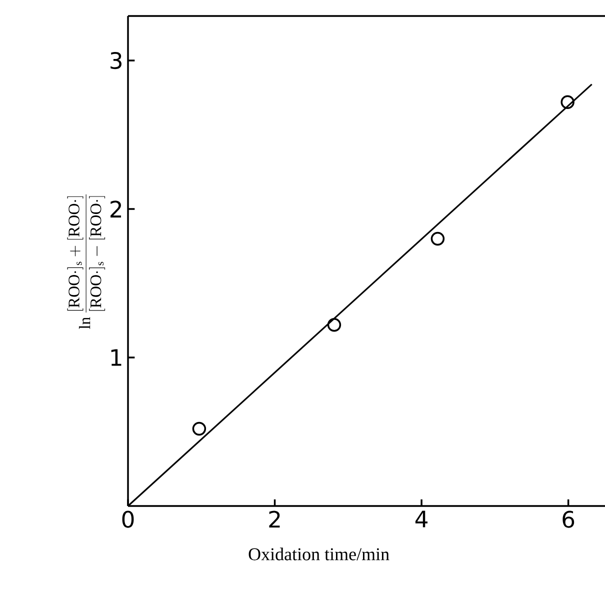 The width and height of the screenshot is (605, 597). I want to click on x-tick-label: 2, so click(274, 519).